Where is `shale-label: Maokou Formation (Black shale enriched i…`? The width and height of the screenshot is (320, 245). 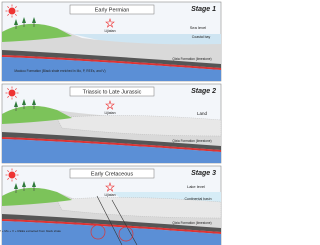
shale-label: Maokou Formation (Black shale enriched i… is located at coordinates (59, 71).